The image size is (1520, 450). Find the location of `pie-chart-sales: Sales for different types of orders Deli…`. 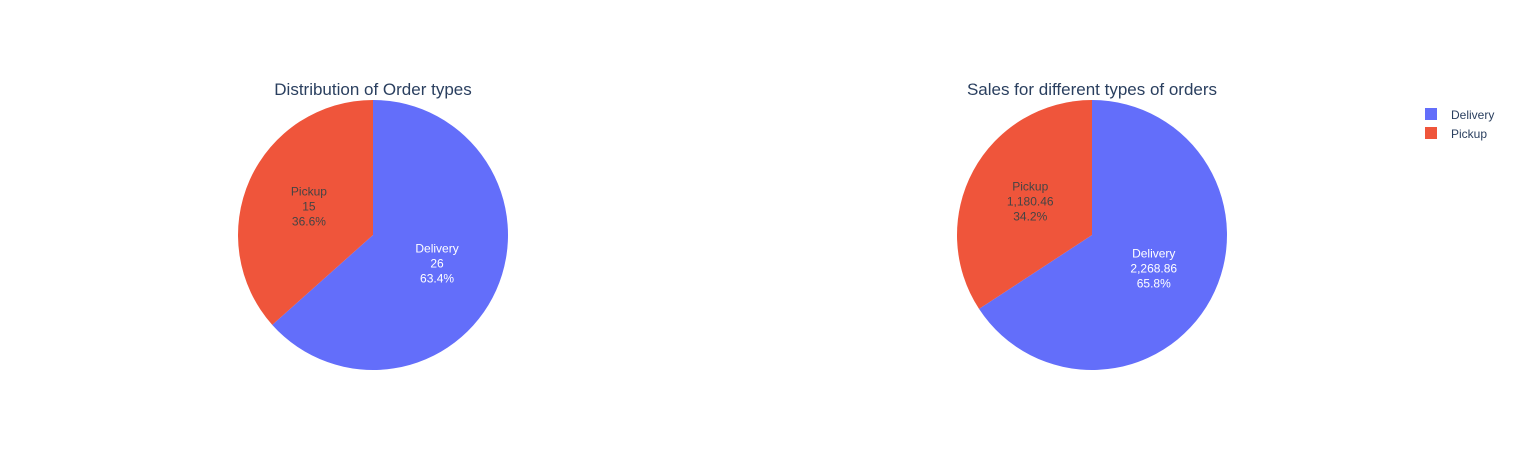

pie-chart-sales: Sales for different types of orders Deli… is located at coordinates (1092, 225).